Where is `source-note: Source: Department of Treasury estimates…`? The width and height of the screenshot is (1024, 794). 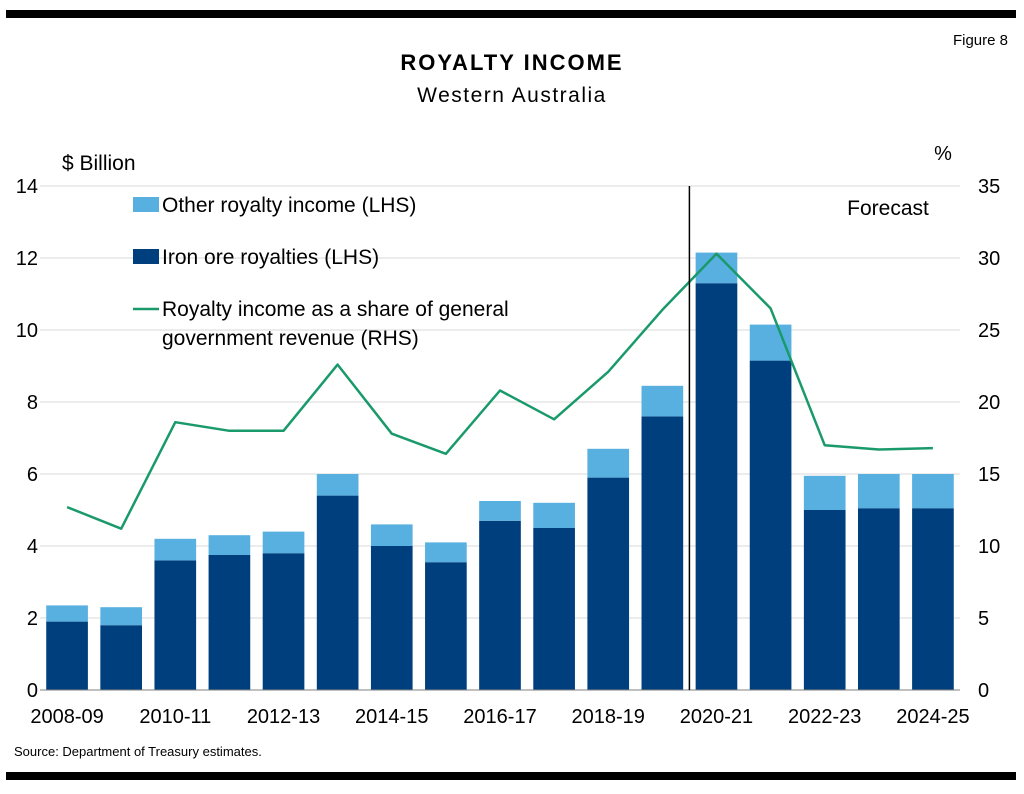
source-note: Source: Department of Treasury estimates… is located at coordinates (138, 751).